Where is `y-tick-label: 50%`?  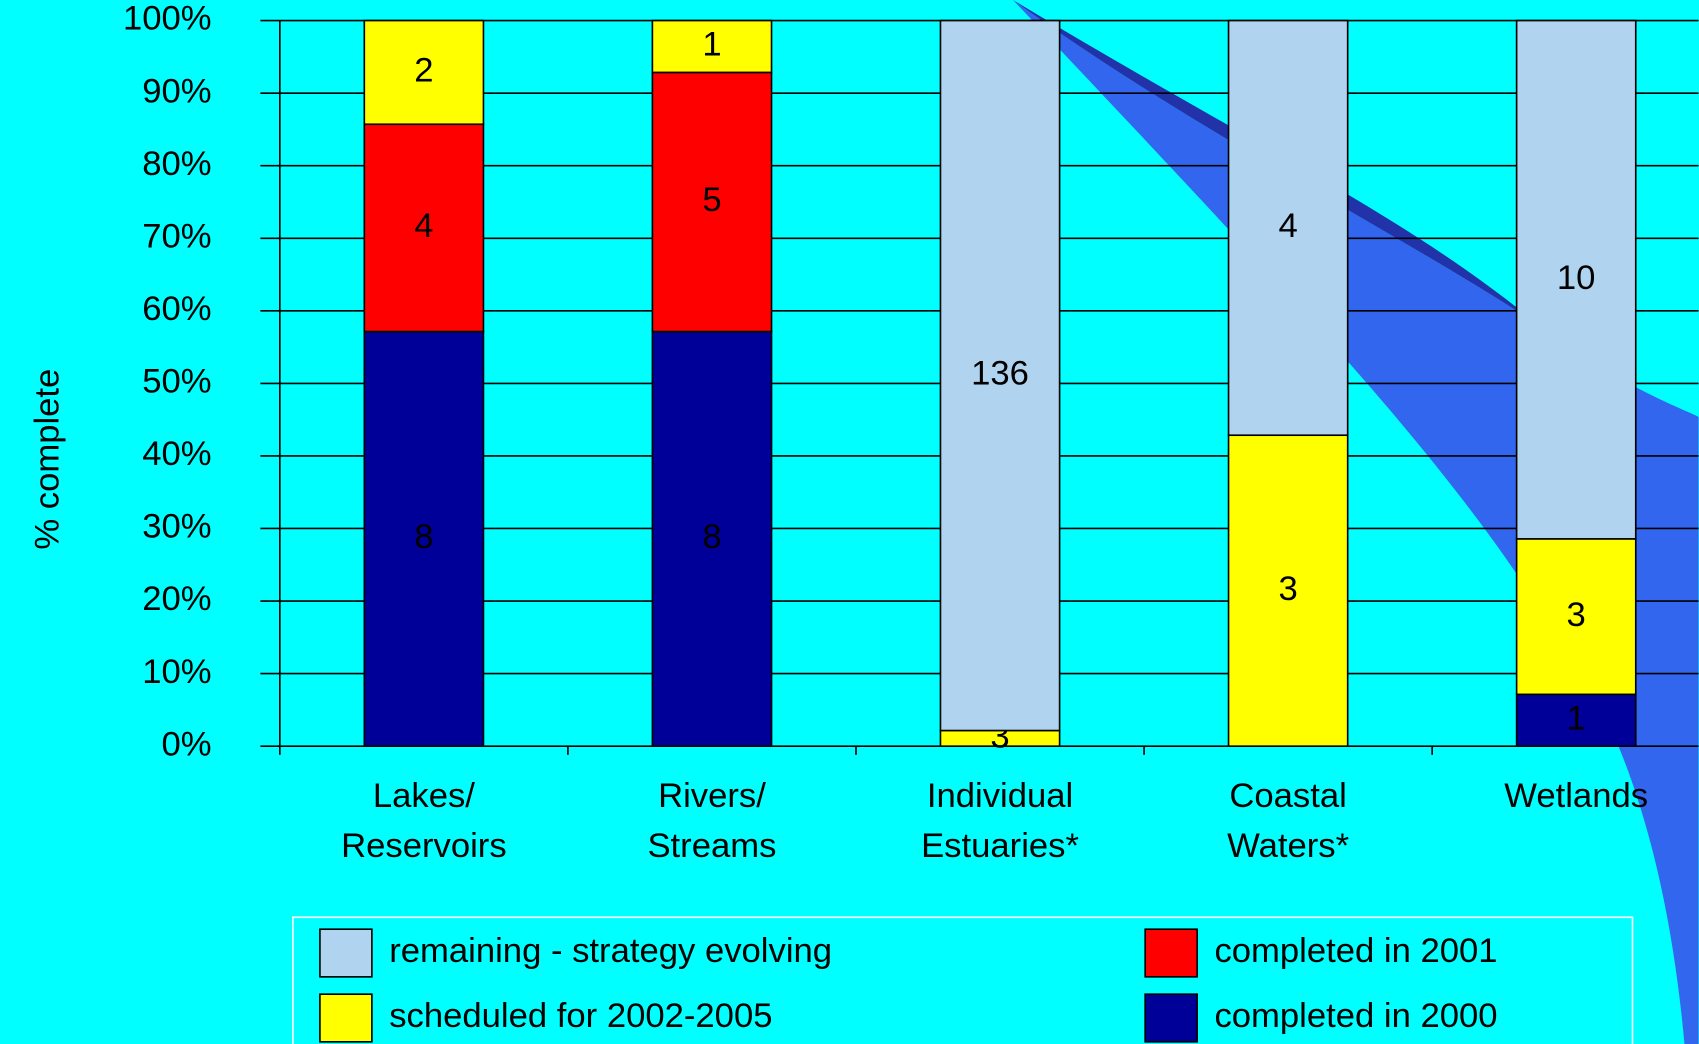 y-tick-label: 50% is located at coordinates (176, 382).